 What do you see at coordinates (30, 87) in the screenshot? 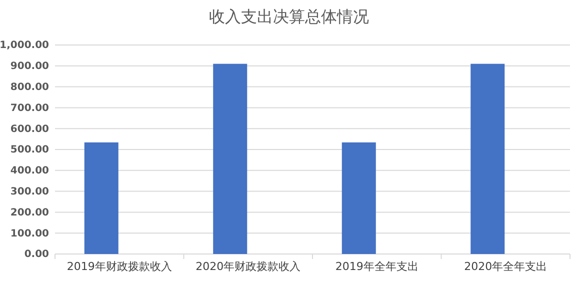
I see `y-tick-label: 800.00` at bounding box center [30, 87].